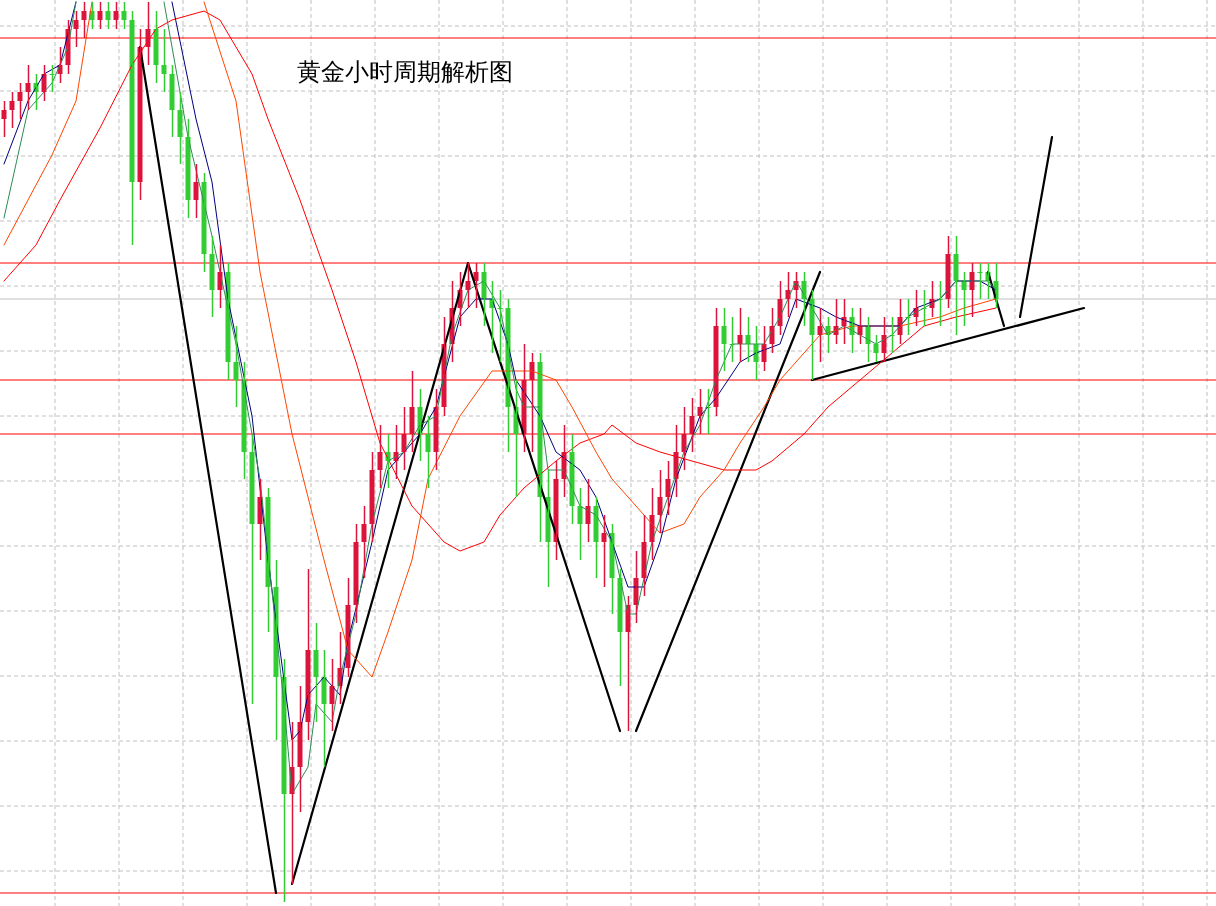  Describe the element at coordinates (405, 72) in the screenshot. I see `text: 黄金小时周期解析图` at that location.